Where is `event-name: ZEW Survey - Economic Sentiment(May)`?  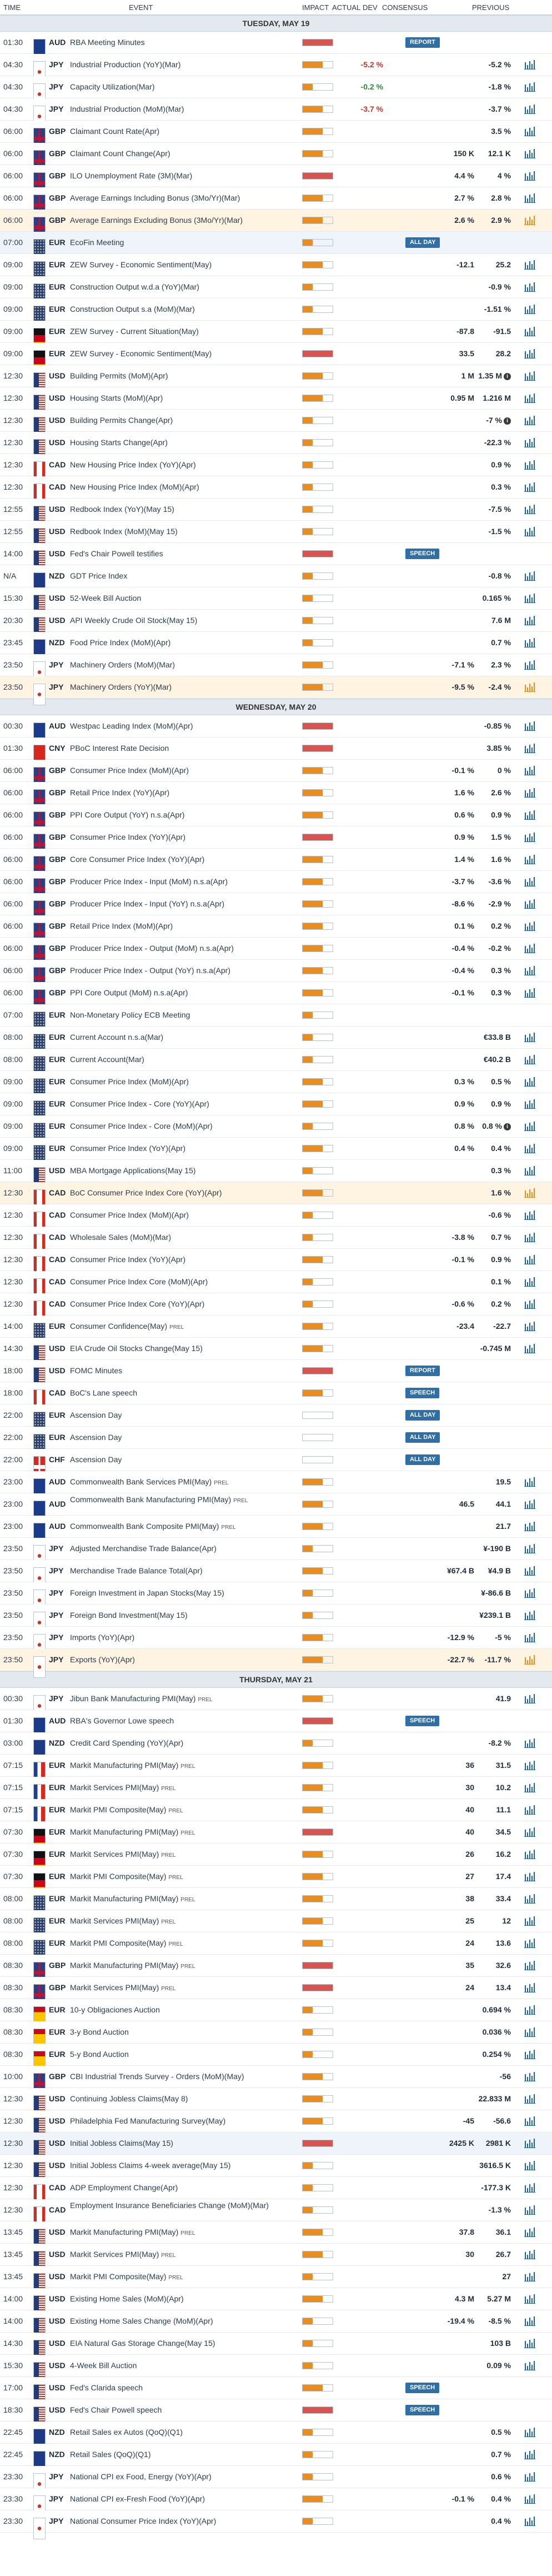 event-name: ZEW Survey - Economic Sentiment(May) is located at coordinates (141, 353).